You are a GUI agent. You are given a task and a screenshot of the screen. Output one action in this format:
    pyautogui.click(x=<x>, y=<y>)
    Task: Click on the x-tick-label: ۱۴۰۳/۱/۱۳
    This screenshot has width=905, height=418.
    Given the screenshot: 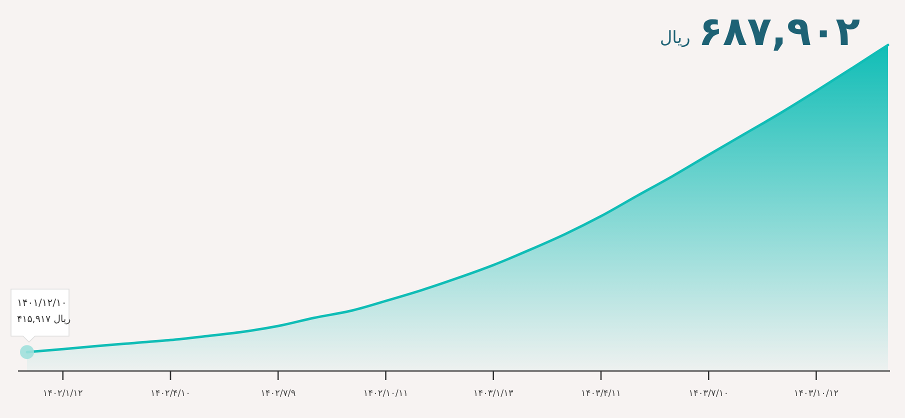 What is the action you would take?
    pyautogui.click(x=493, y=394)
    